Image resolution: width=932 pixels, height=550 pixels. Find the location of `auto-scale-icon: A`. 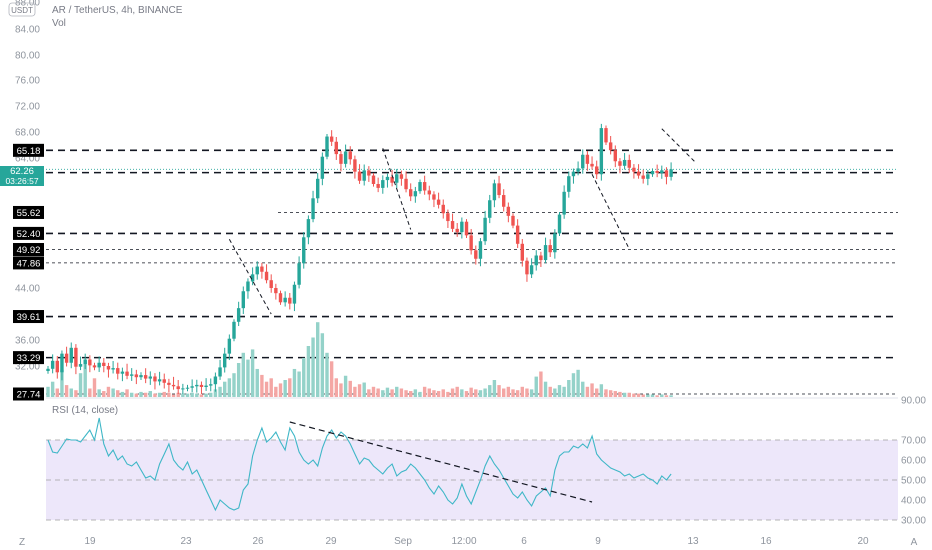

auto-scale-icon: A is located at coordinates (914, 542).